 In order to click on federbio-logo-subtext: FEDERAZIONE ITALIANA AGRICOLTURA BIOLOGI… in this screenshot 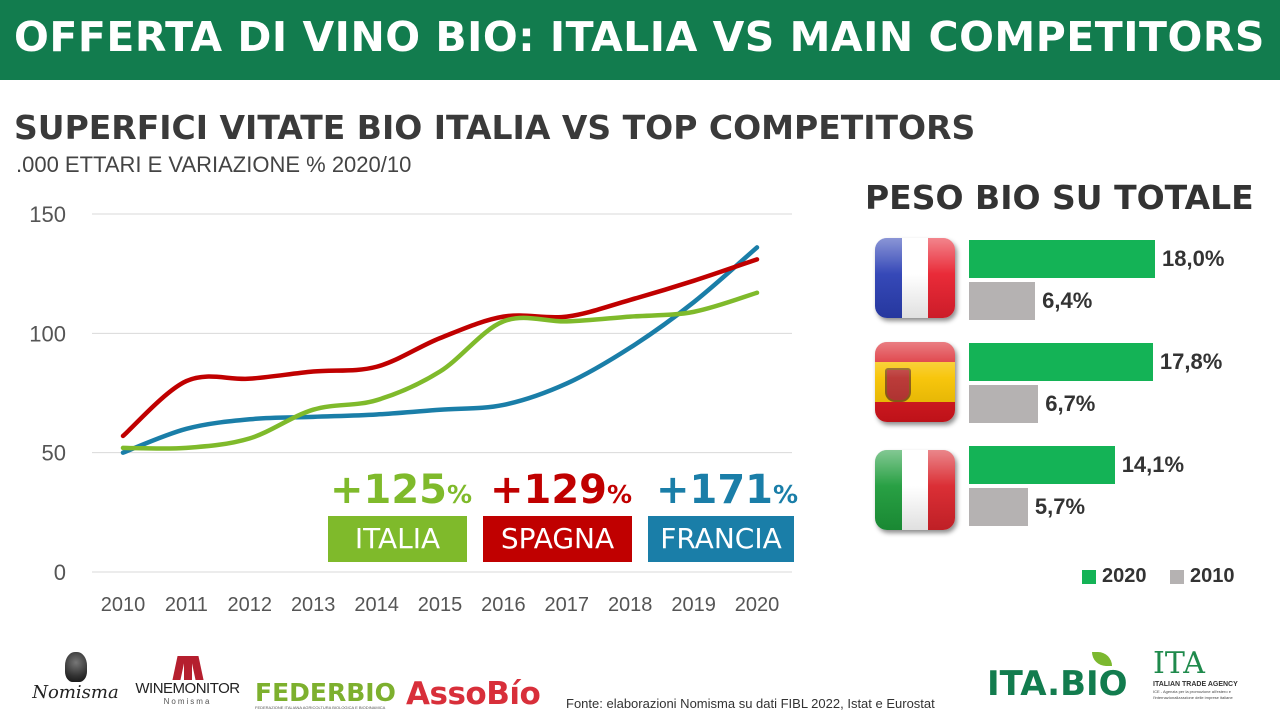, I will do `click(320, 707)`.